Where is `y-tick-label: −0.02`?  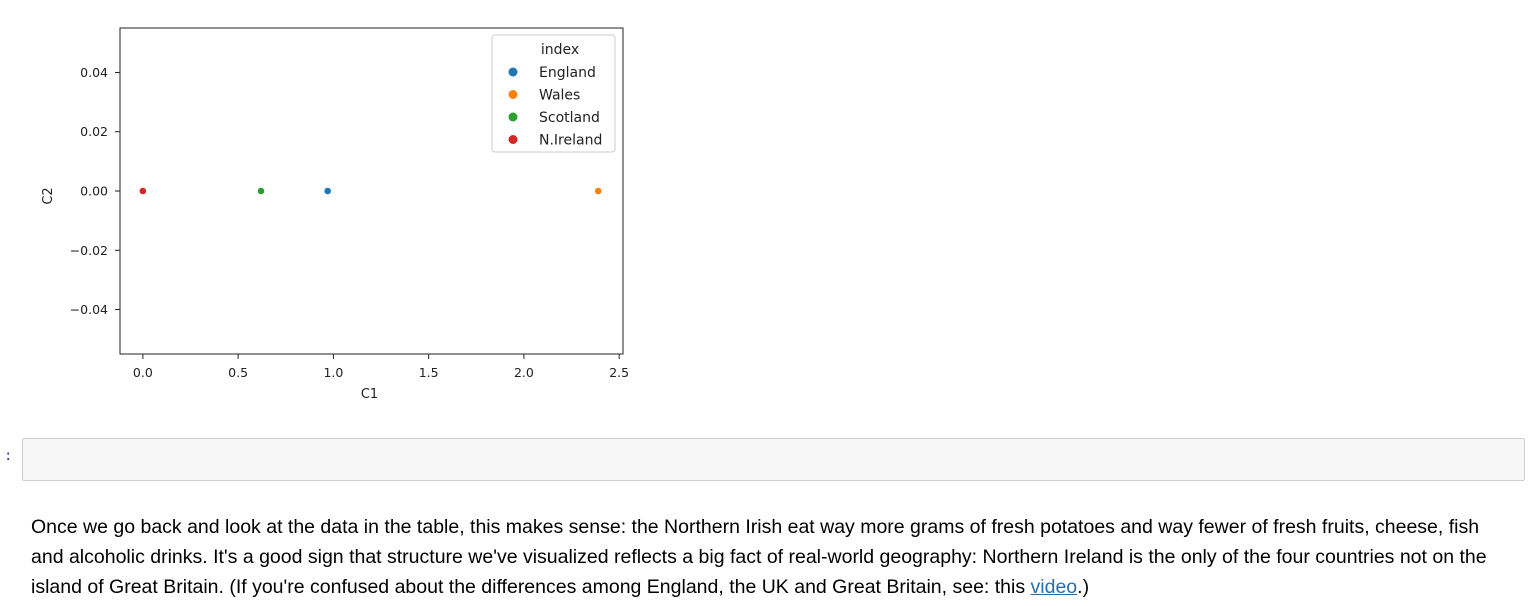
y-tick-label: −0.02 is located at coordinates (89, 250).